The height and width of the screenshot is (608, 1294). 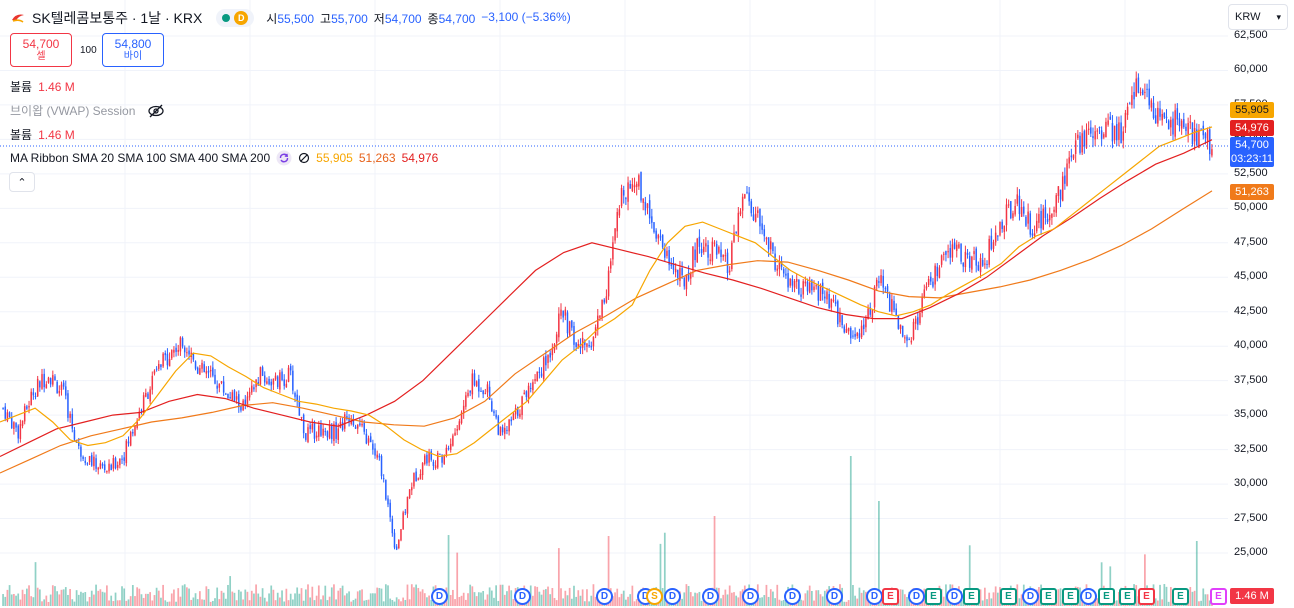 I want to click on sell-button: 54,700 셀, so click(x=41, y=50).